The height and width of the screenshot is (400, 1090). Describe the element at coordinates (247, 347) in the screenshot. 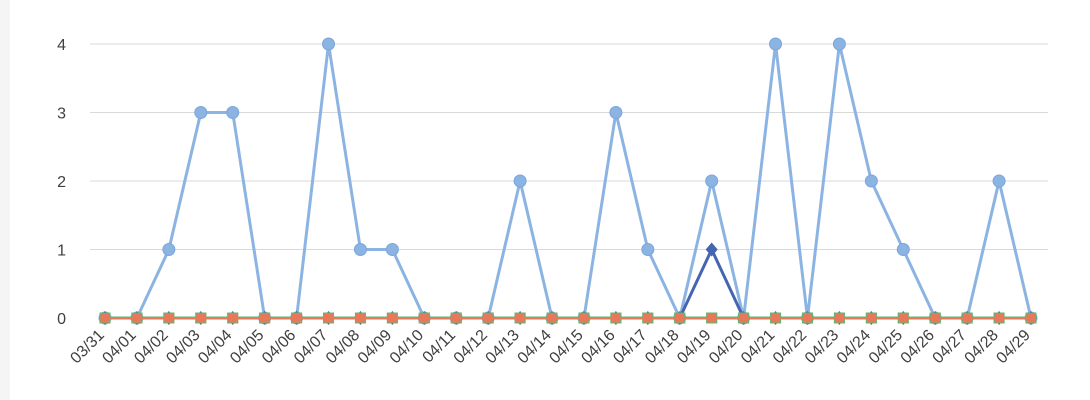

I see `x-tick-label: 04/05` at that location.